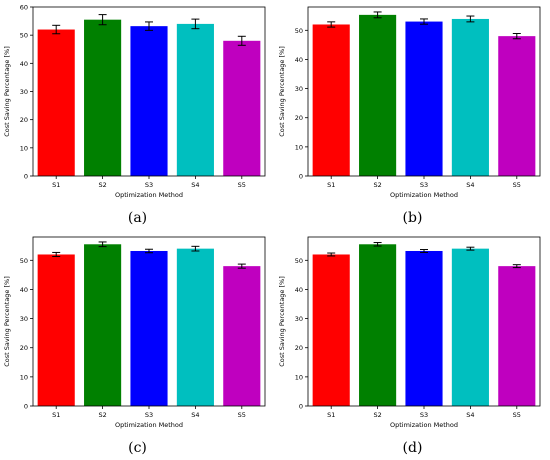 The width and height of the screenshot is (550, 460). Describe the element at coordinates (24, 8) in the screenshot. I see `y-tick-label: 60` at that location.